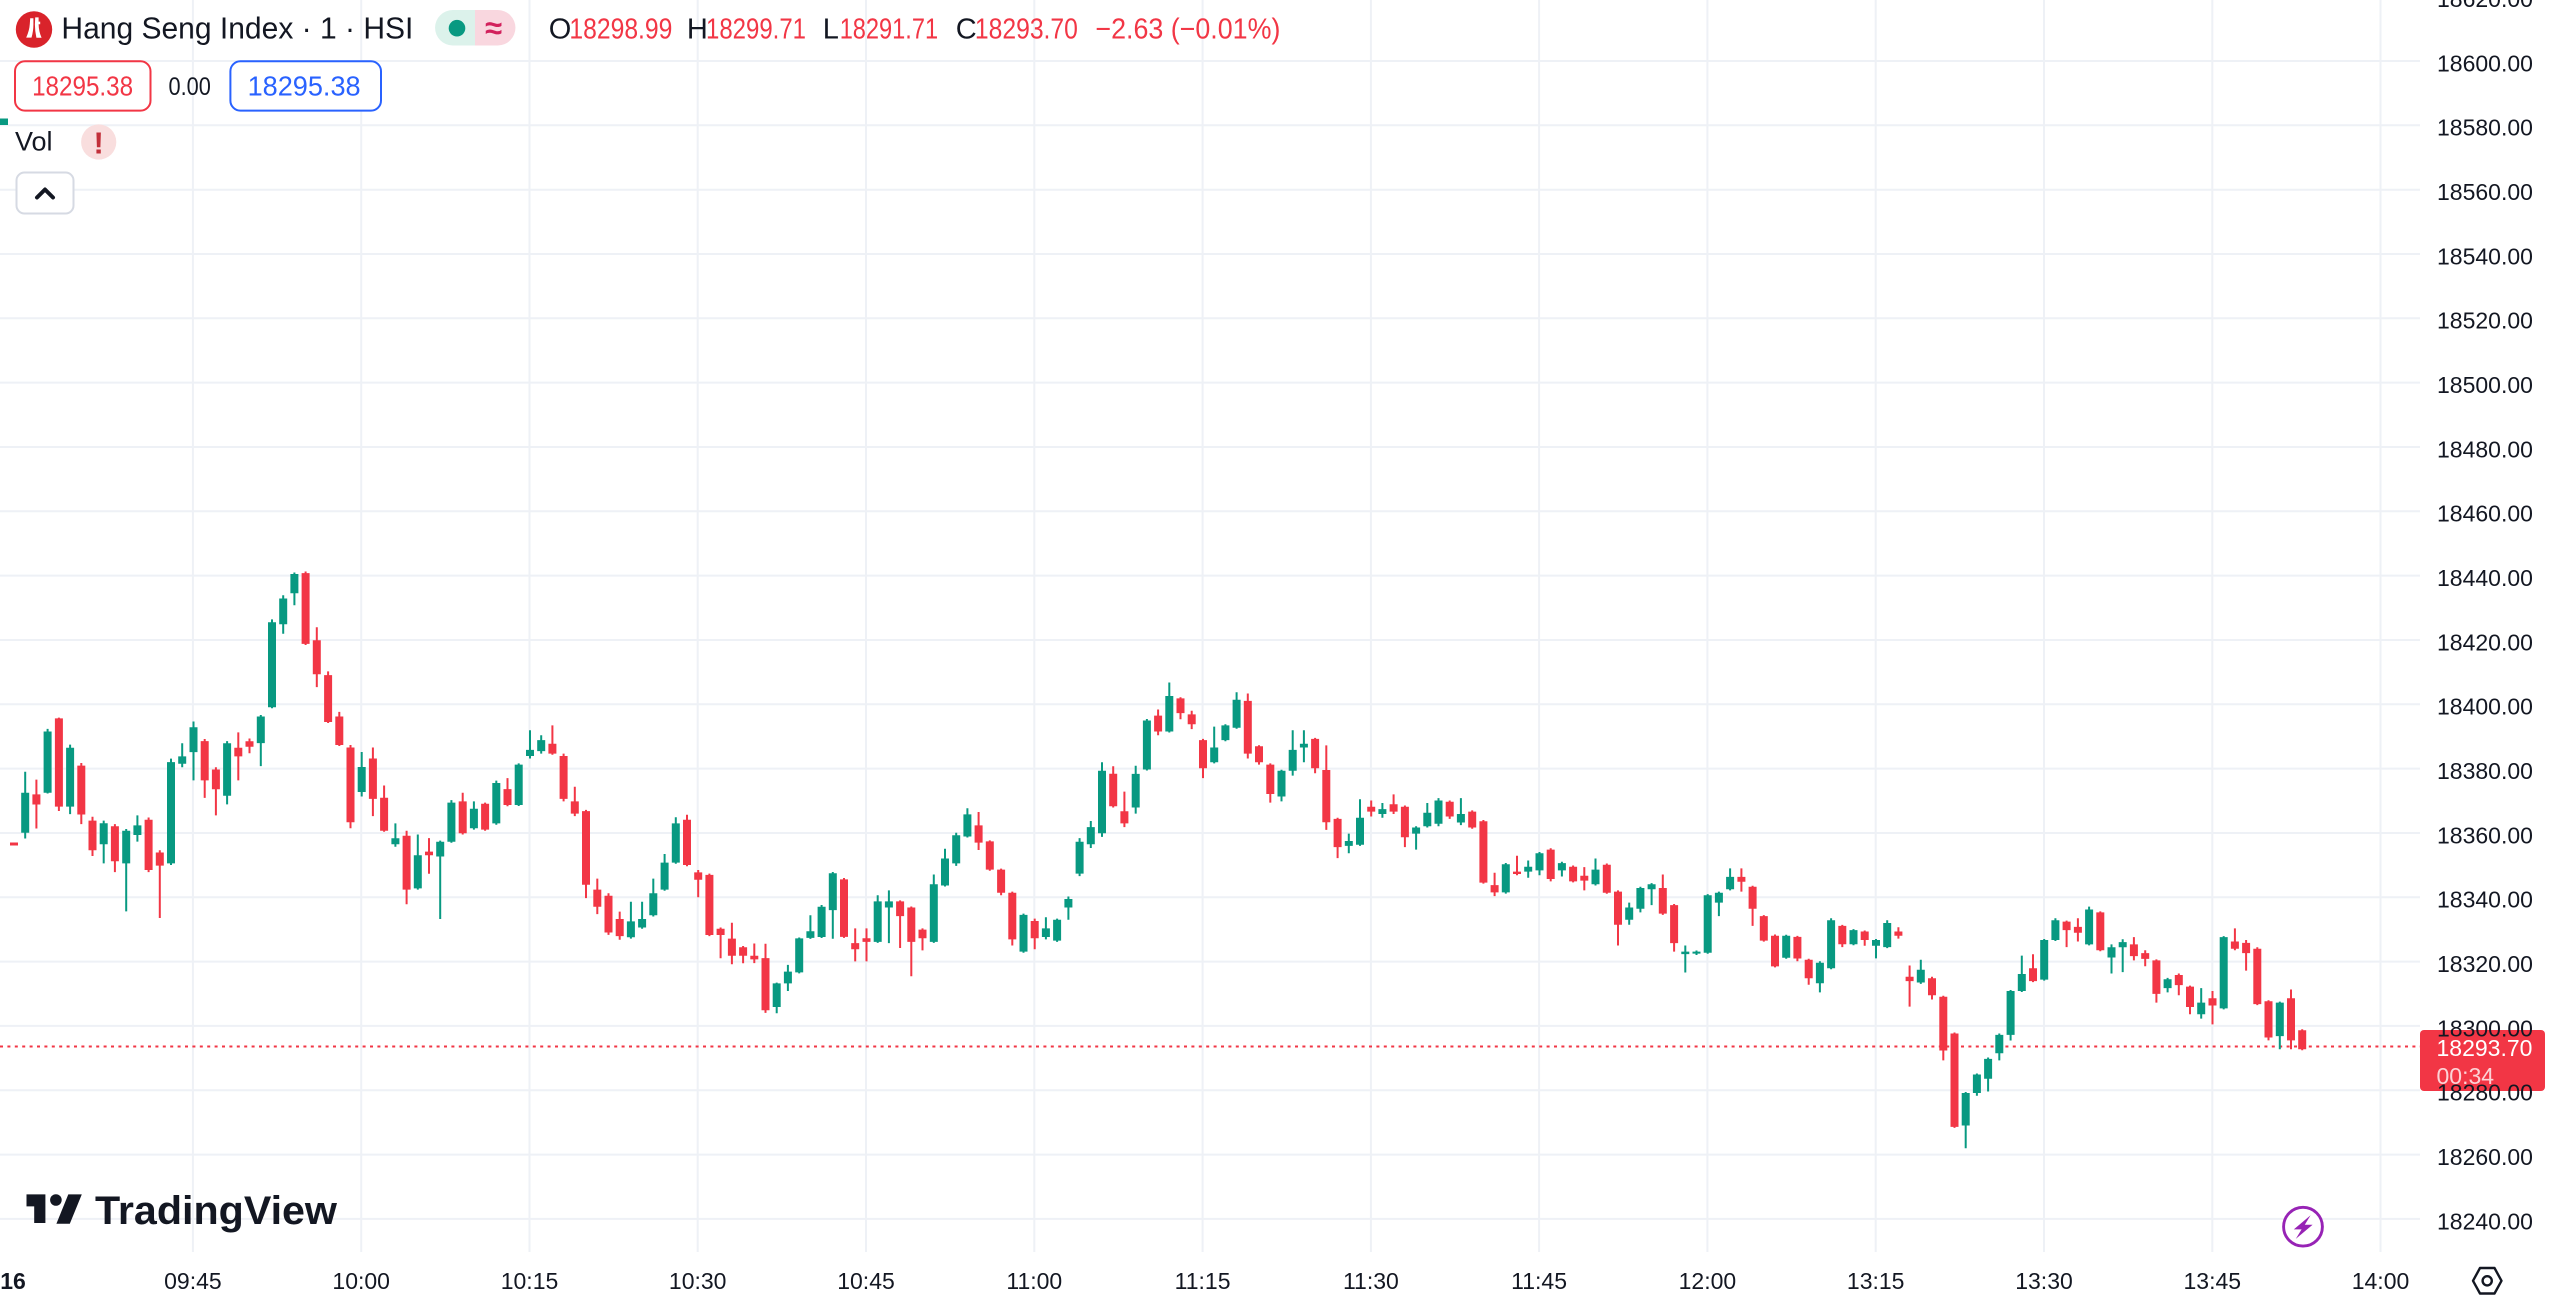 This screenshot has width=2552, height=1306. I want to click on svg-text: L, so click(831, 30).